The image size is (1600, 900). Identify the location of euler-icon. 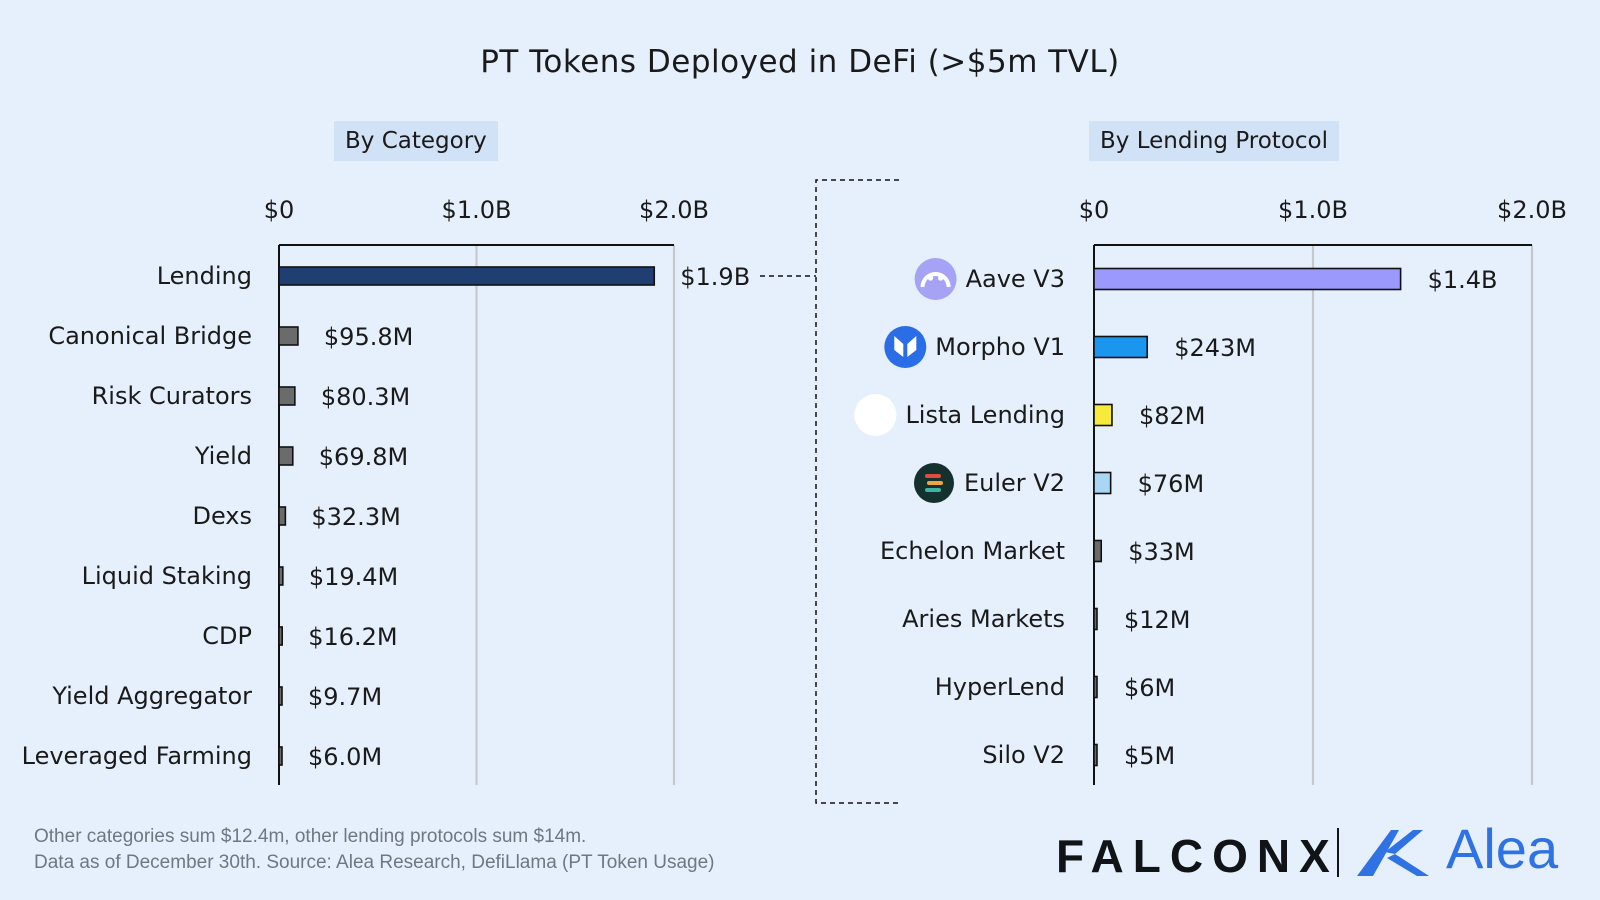
(934, 483).